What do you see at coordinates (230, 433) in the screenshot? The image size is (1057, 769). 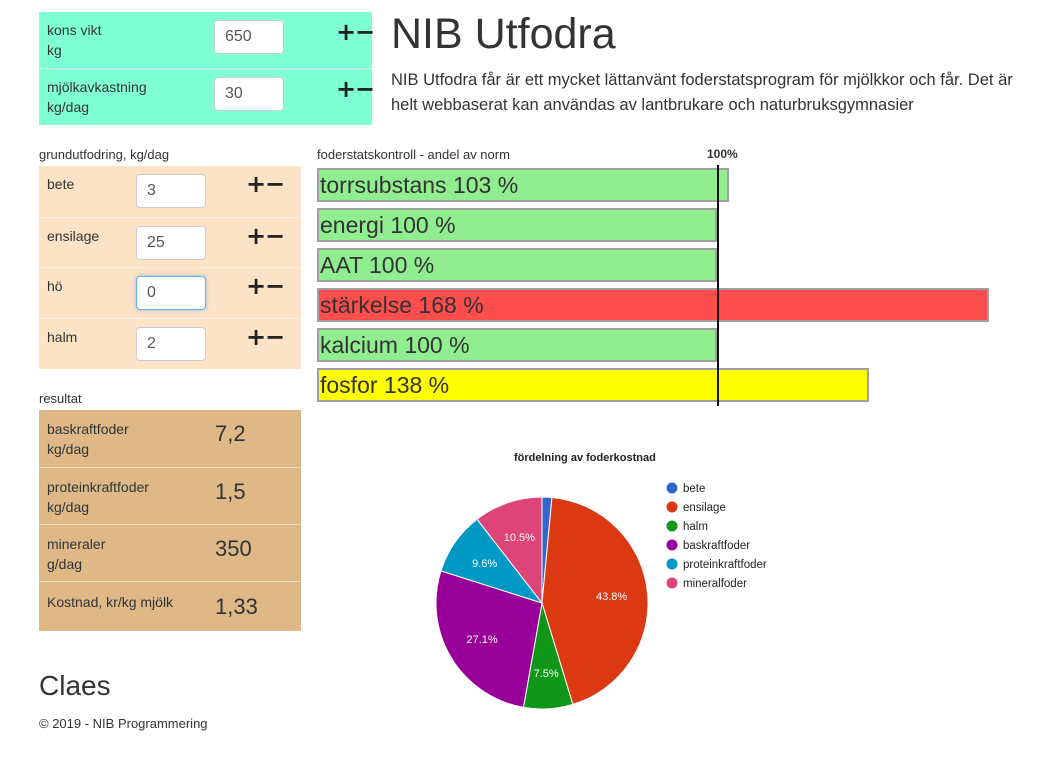 I see `result-value: 7,2` at bounding box center [230, 433].